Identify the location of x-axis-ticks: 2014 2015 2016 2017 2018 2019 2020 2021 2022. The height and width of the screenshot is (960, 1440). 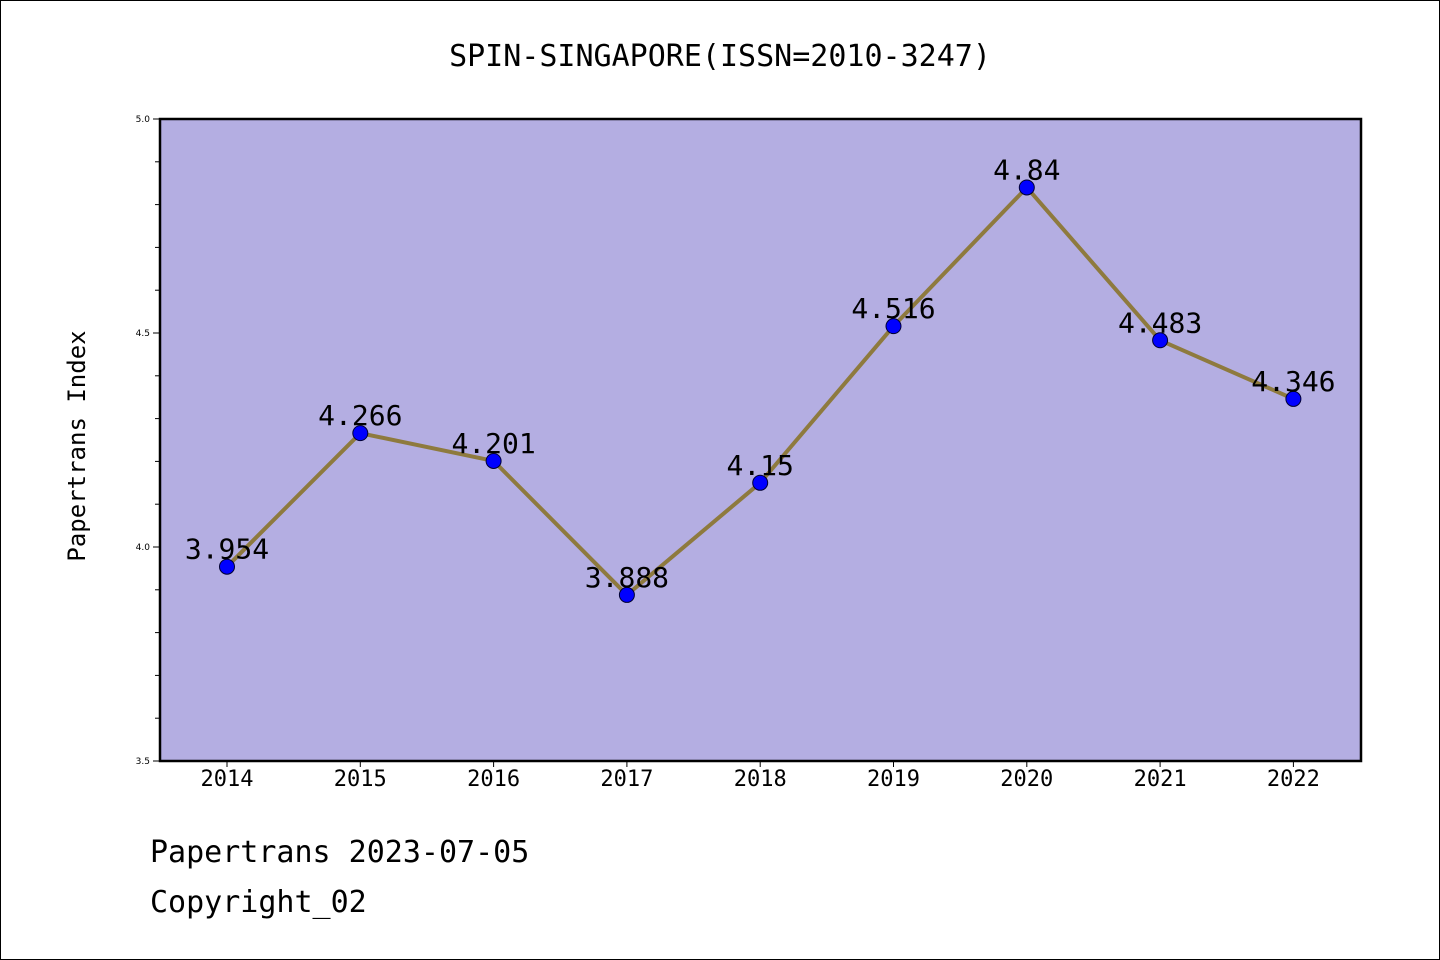
(760, 776).